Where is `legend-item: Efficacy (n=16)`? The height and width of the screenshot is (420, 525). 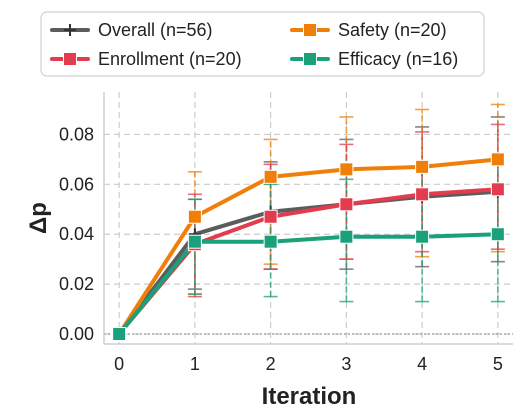
legend-item: Efficacy (n=16) is located at coordinates (374, 59).